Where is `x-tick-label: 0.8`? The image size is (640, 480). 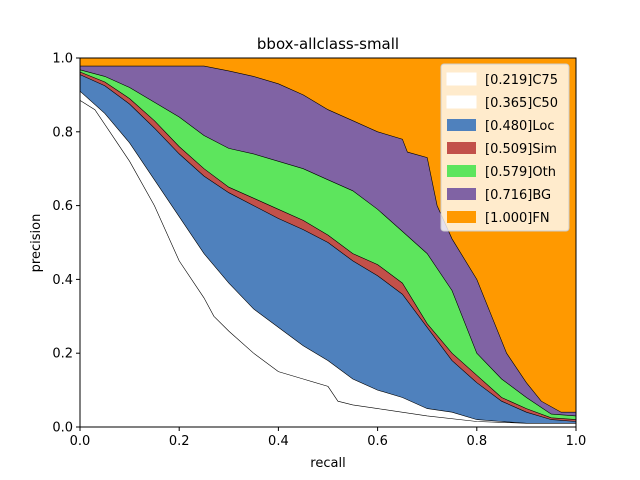 x-tick-label: 0.8 is located at coordinates (476, 441).